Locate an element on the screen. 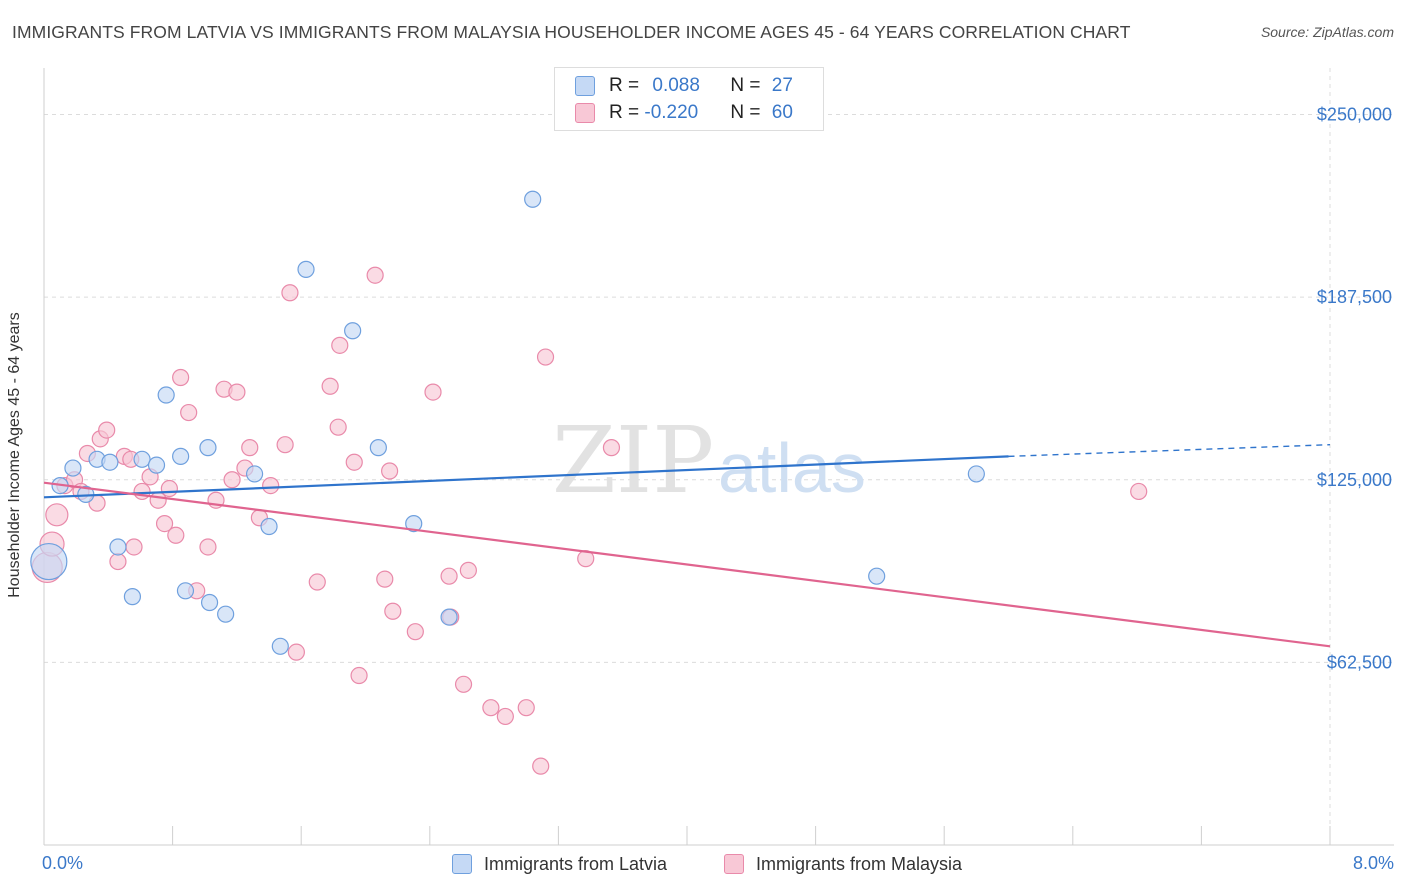 Image resolution: width=1406 pixels, height=892 pixels. watermark: ZIP atlas is located at coordinates (709, 460).